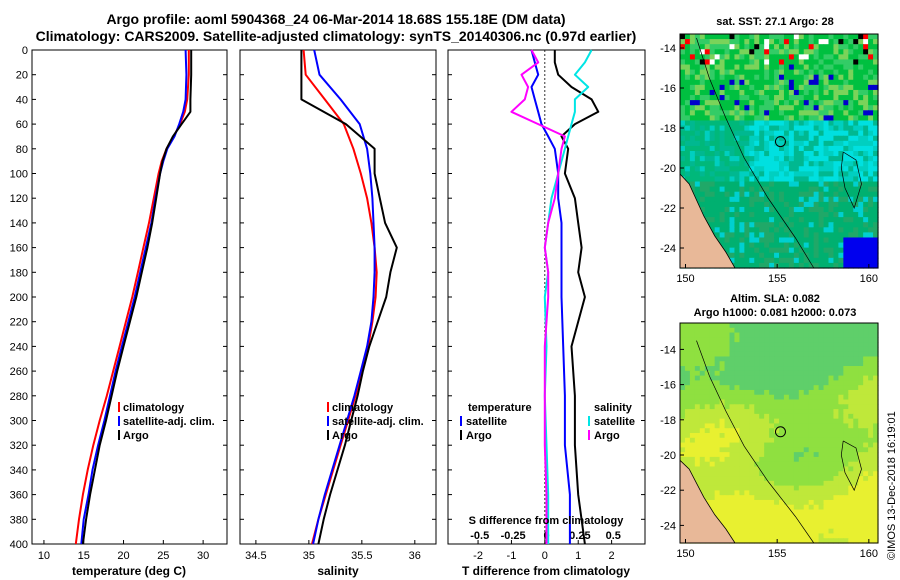 The height and width of the screenshot is (580, 900). Describe the element at coordinates (479, 436) in the screenshot. I see `legend-label-t-argo: Argo` at that location.